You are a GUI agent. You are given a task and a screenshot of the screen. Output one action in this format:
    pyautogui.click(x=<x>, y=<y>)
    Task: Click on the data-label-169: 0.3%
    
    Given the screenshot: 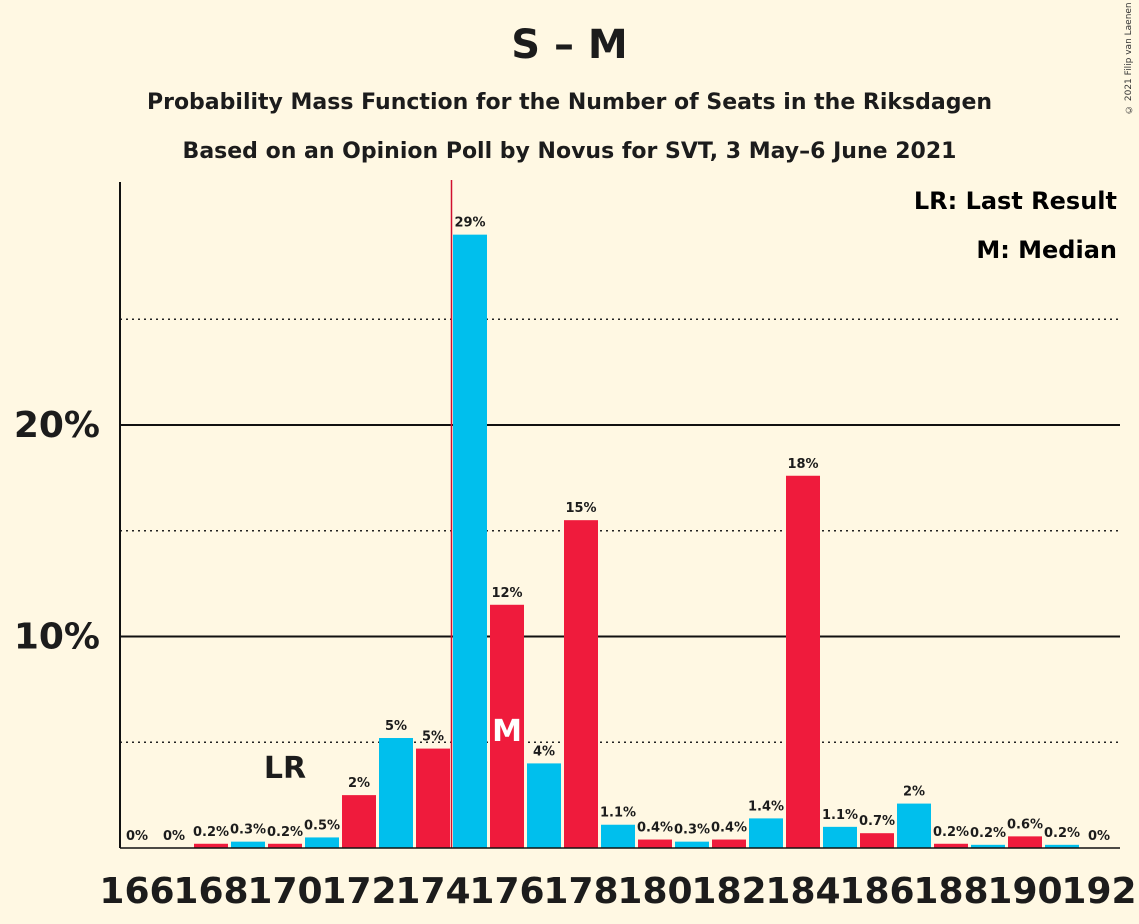 What is the action you would take?
    pyautogui.click(x=248, y=830)
    